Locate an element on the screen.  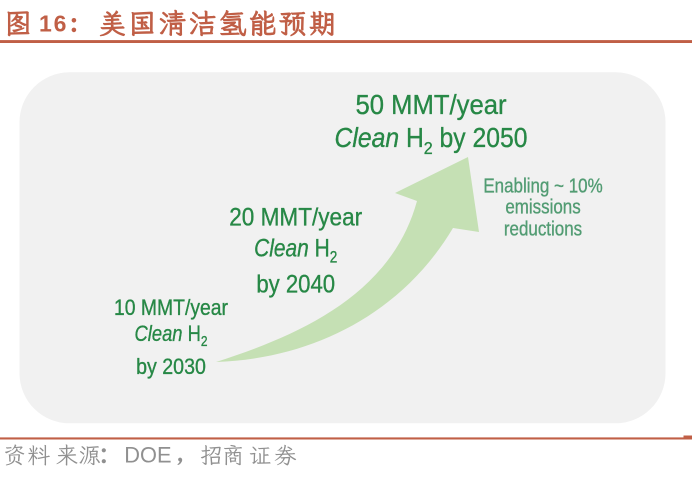
svg-text: reductions is located at coordinates (543, 228).